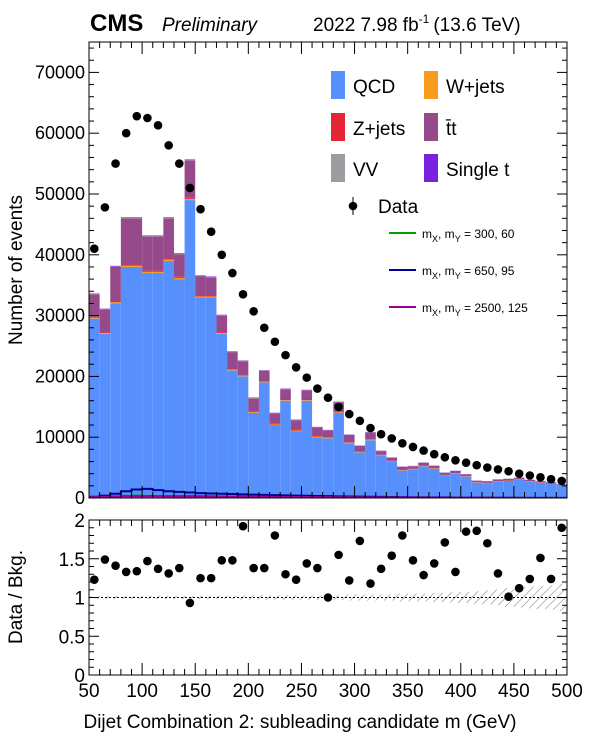 Image resolution: width=596 pixels, height=750 pixels. I want to click on x-tick-label: 400, so click(461, 691).